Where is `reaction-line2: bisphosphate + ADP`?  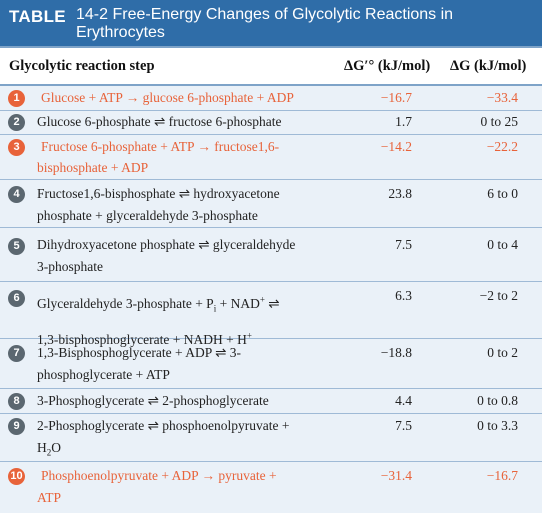
reaction-line2: bisphosphate + ADP is located at coordinates (93, 167).